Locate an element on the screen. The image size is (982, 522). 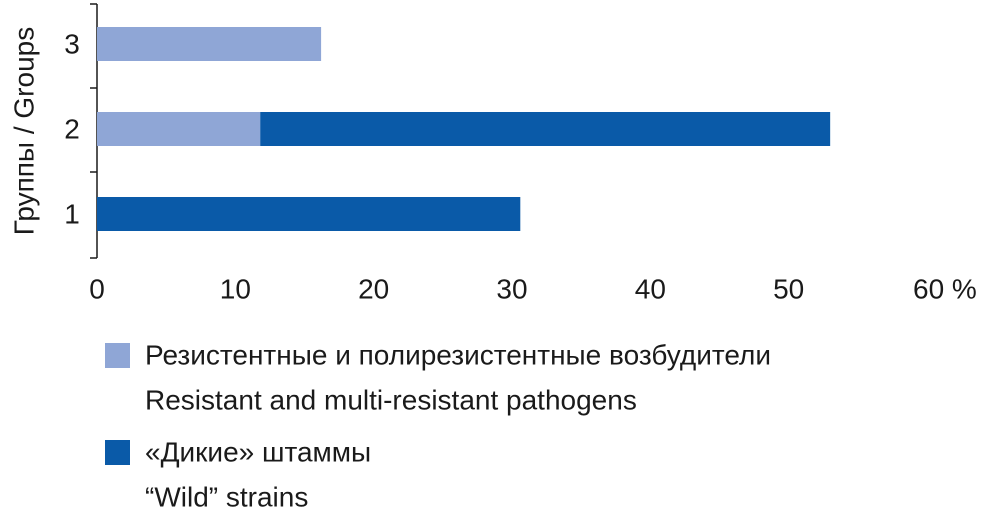
legend-label: Resistant and multi-resistant pathogens is located at coordinates (391, 399).